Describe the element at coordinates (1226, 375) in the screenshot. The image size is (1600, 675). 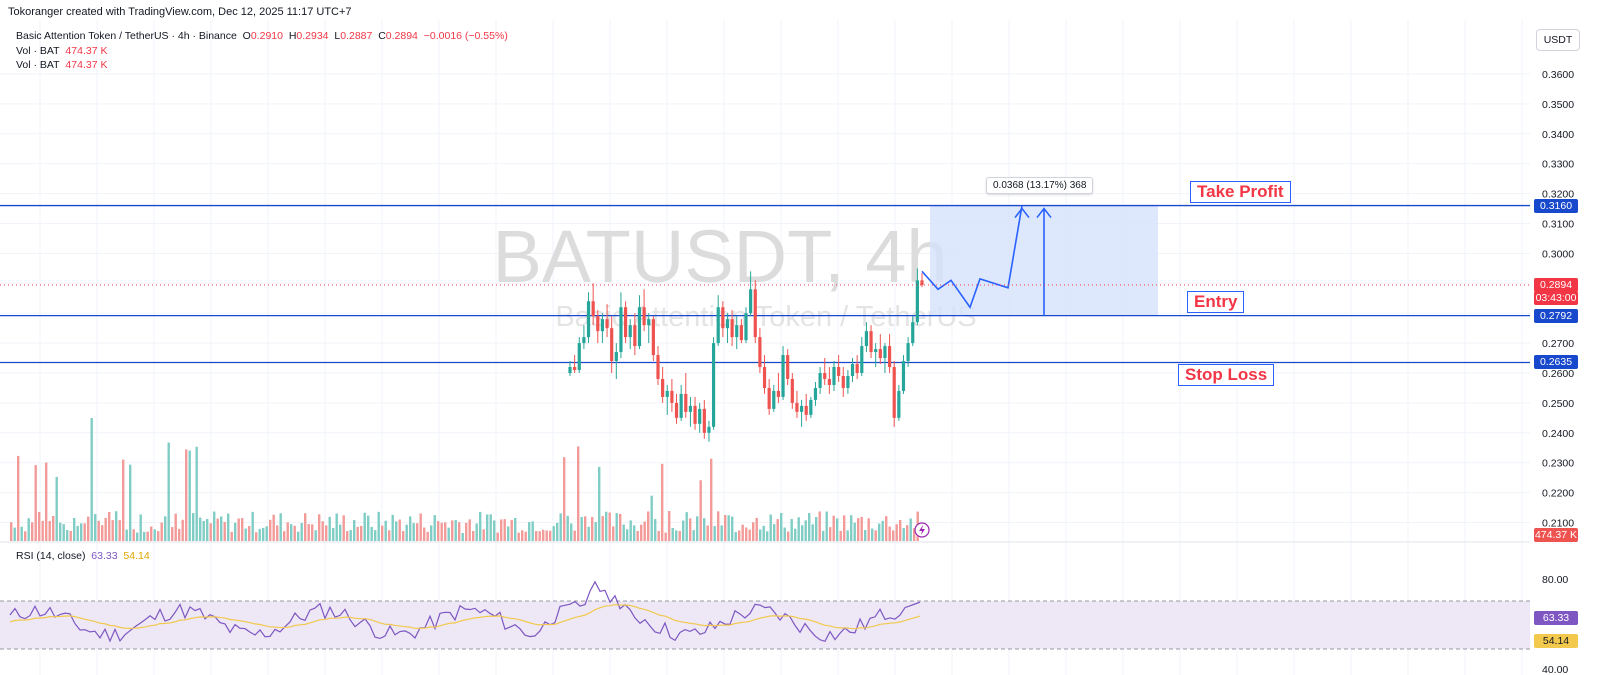
I see `stop-loss-label: Stop Loss` at that location.